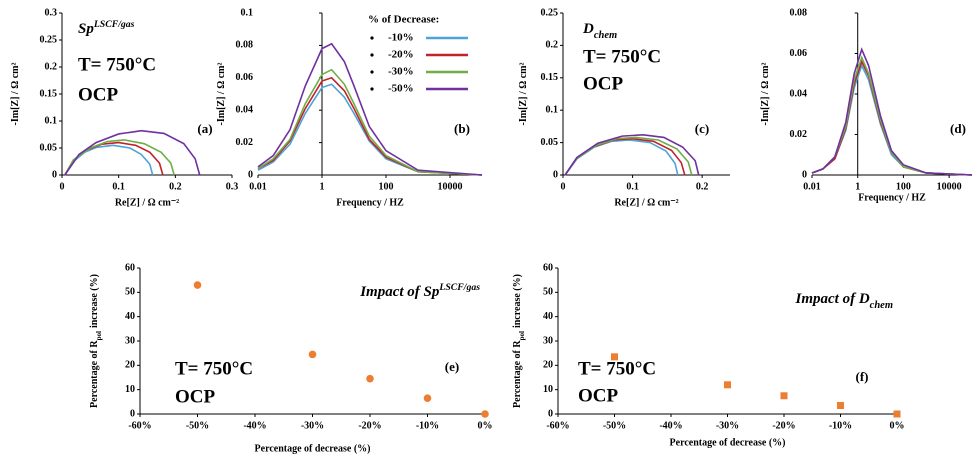 The image size is (977, 461). I want to click on x-tick-label: -50%, so click(614, 425).